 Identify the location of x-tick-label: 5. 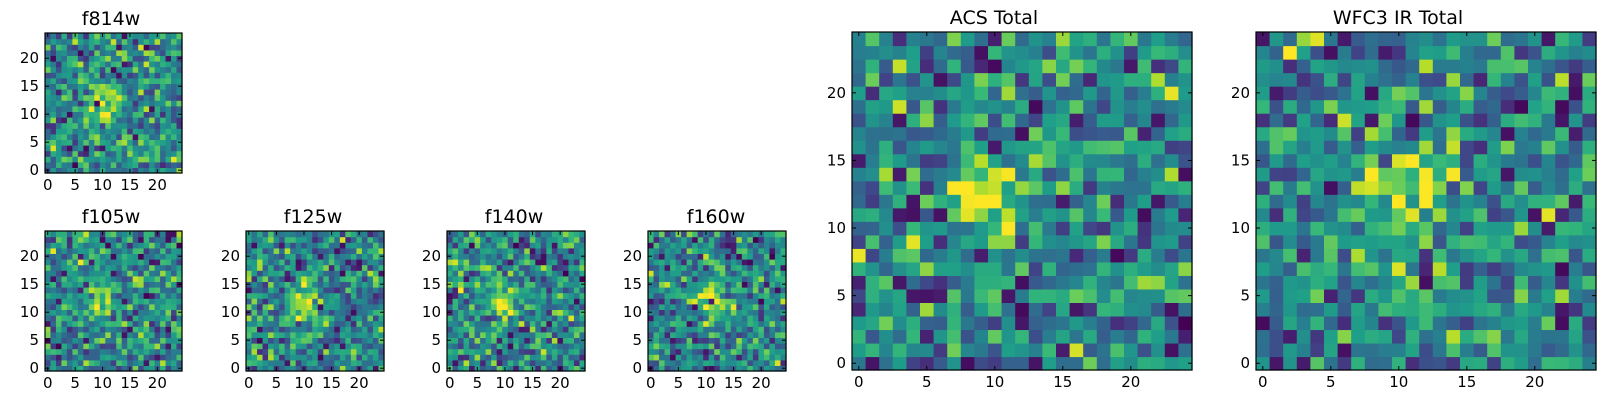
(679, 383).